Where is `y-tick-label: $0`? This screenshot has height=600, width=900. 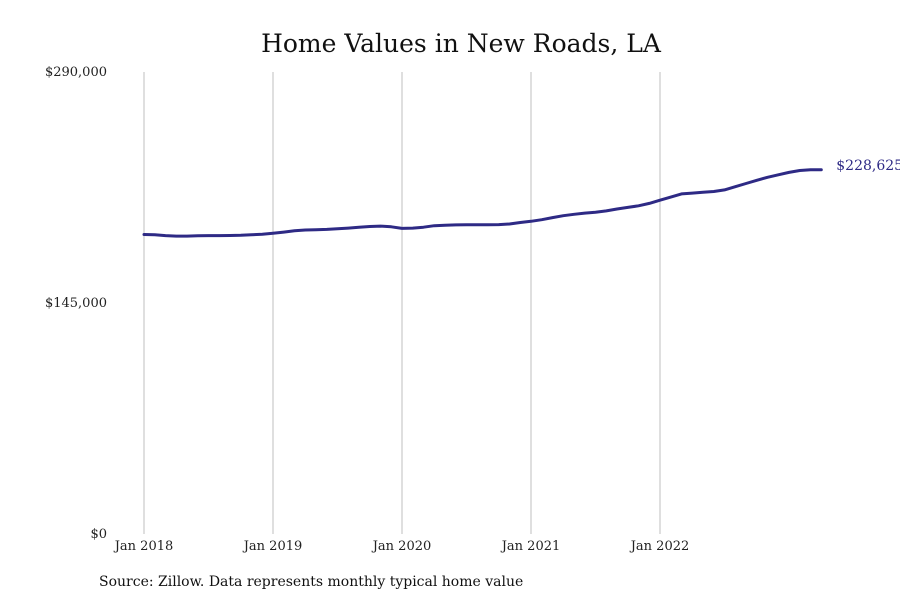
y-tick-label: $0 is located at coordinates (98, 534).